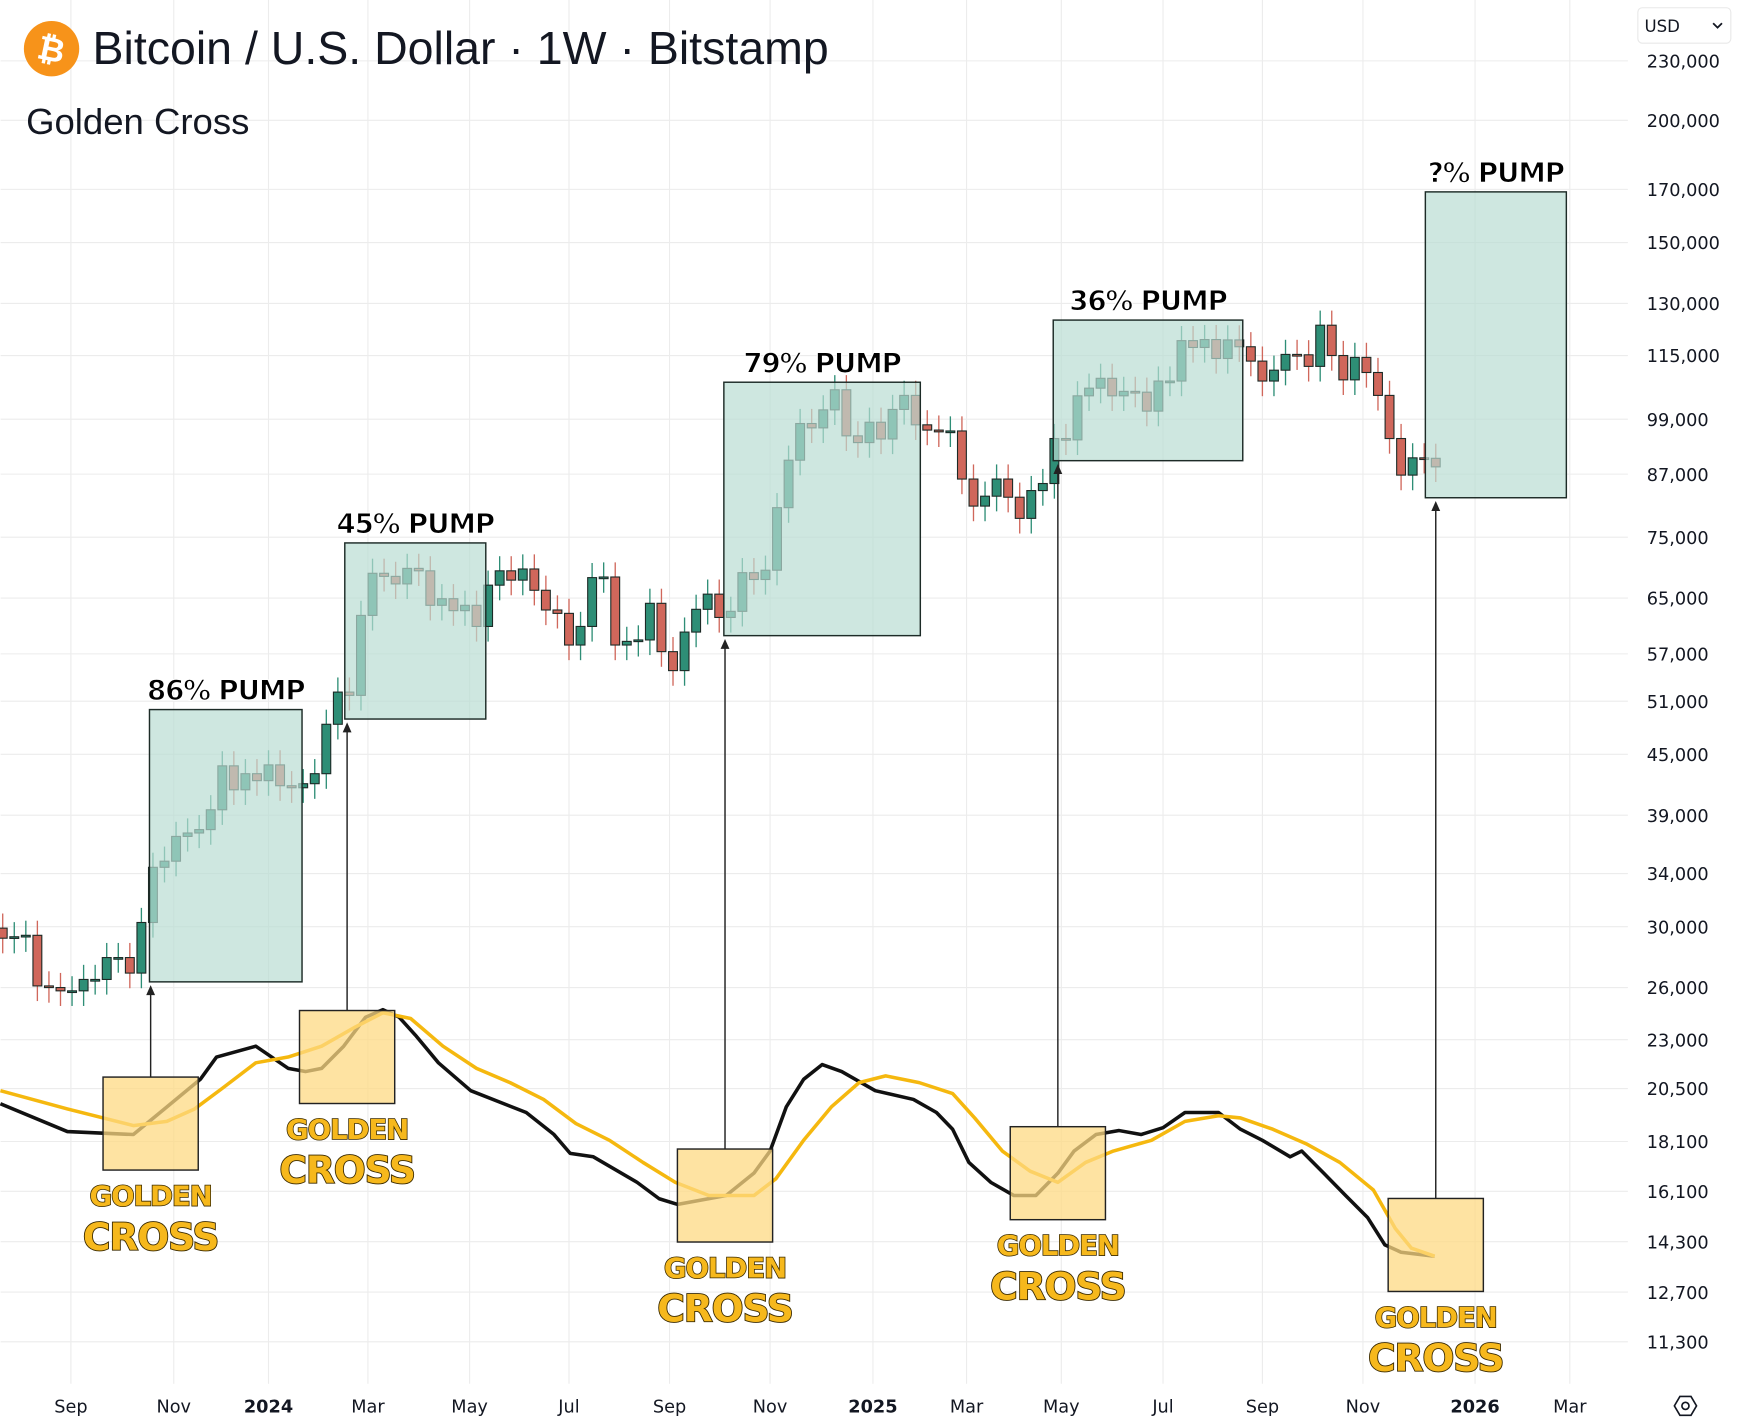 The height and width of the screenshot is (1428, 1737). Describe the element at coordinates (1678, 989) in the screenshot. I see `price-tick-label: 26,000` at that location.